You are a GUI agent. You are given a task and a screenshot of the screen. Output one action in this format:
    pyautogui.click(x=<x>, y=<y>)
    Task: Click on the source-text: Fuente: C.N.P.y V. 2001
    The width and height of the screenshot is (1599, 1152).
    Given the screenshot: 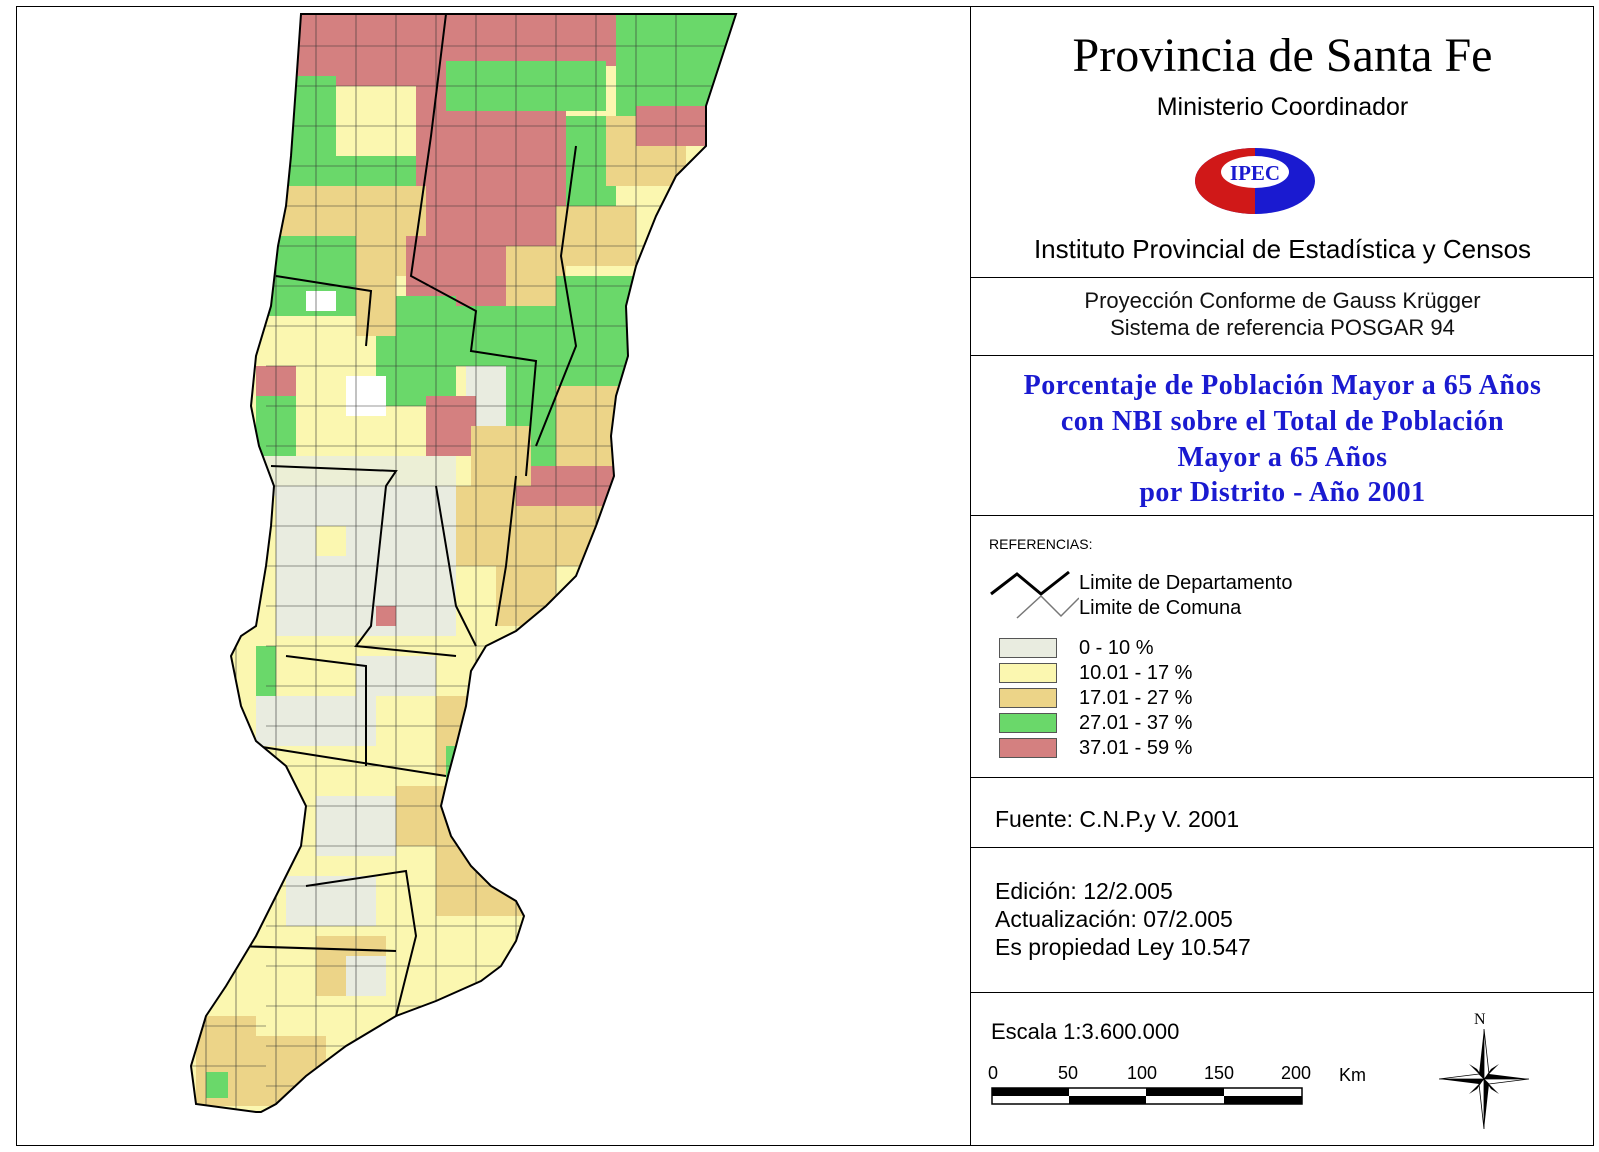 What is the action you would take?
    pyautogui.click(x=1117, y=819)
    